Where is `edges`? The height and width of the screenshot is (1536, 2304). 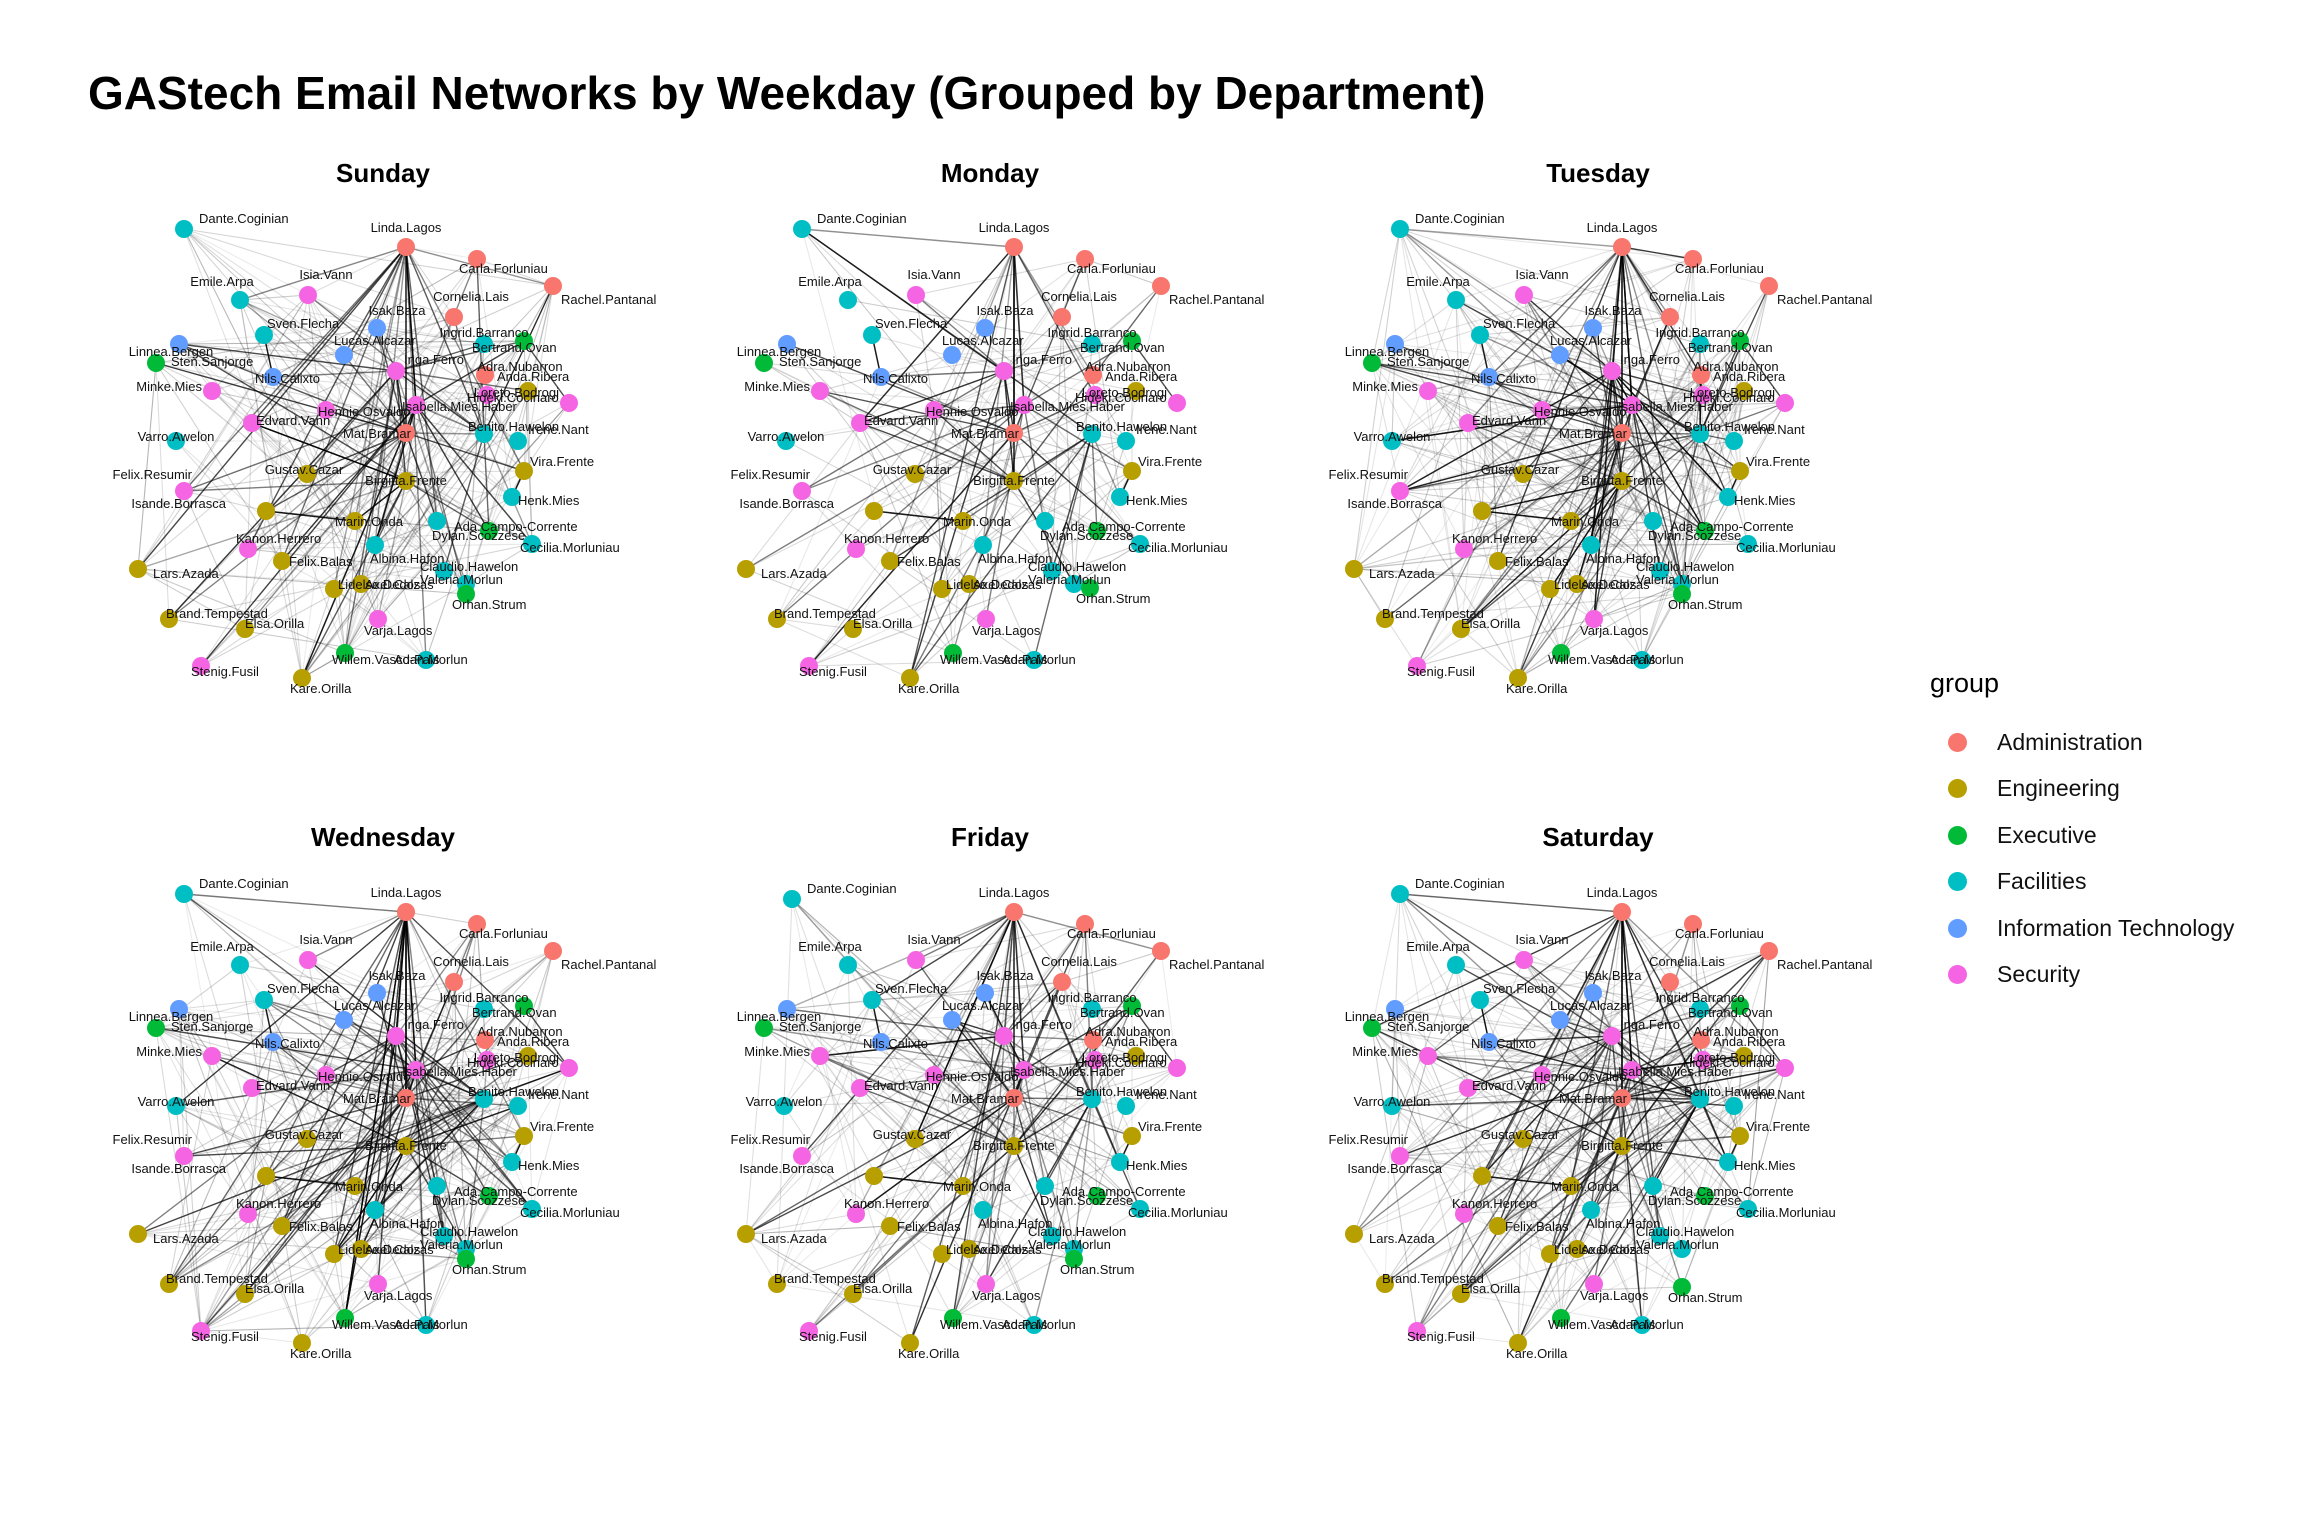
edges is located at coordinates (353, 453).